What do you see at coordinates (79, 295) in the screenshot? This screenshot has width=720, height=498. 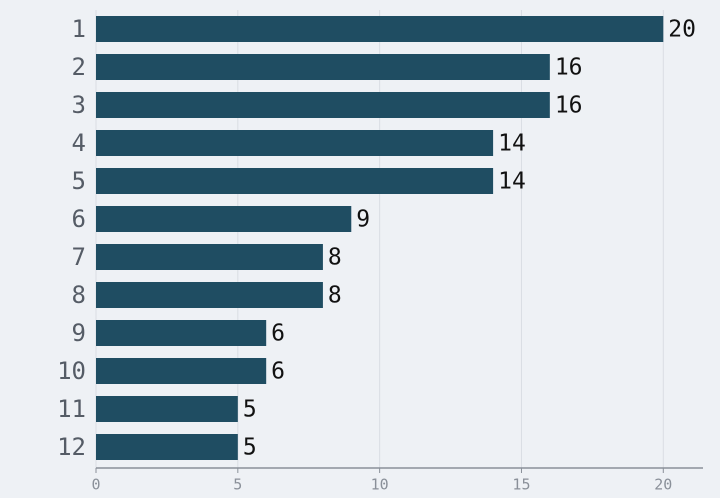 I see `y-tick-label: 8` at bounding box center [79, 295].